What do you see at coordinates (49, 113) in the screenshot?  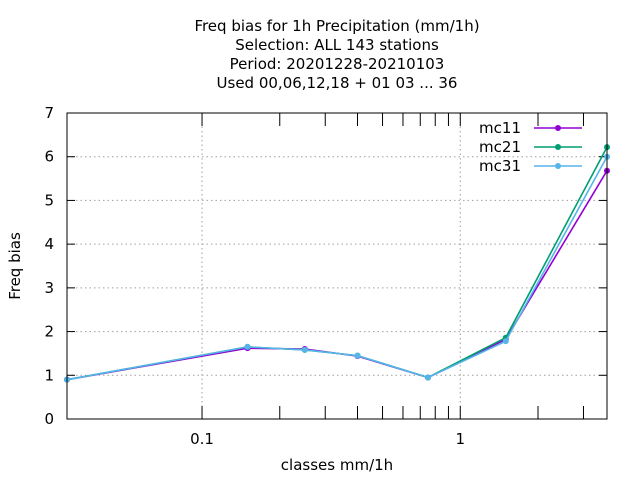 I see `y-tick-label: 7` at bounding box center [49, 113].